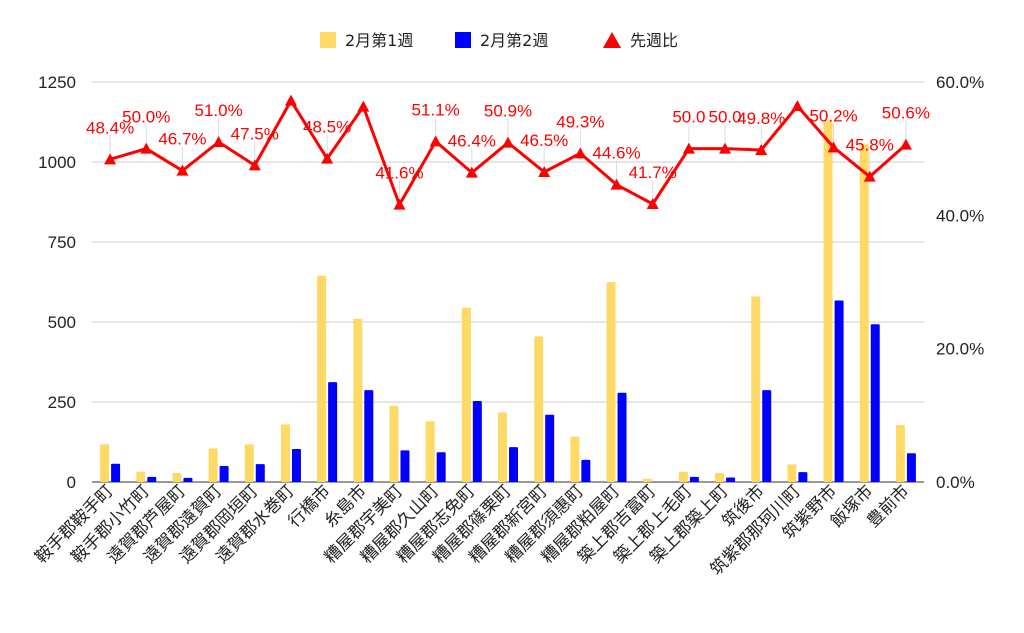  What do you see at coordinates (508, 111) in the screenshot?
I see `ratio-data-label: 50.9%` at bounding box center [508, 111].